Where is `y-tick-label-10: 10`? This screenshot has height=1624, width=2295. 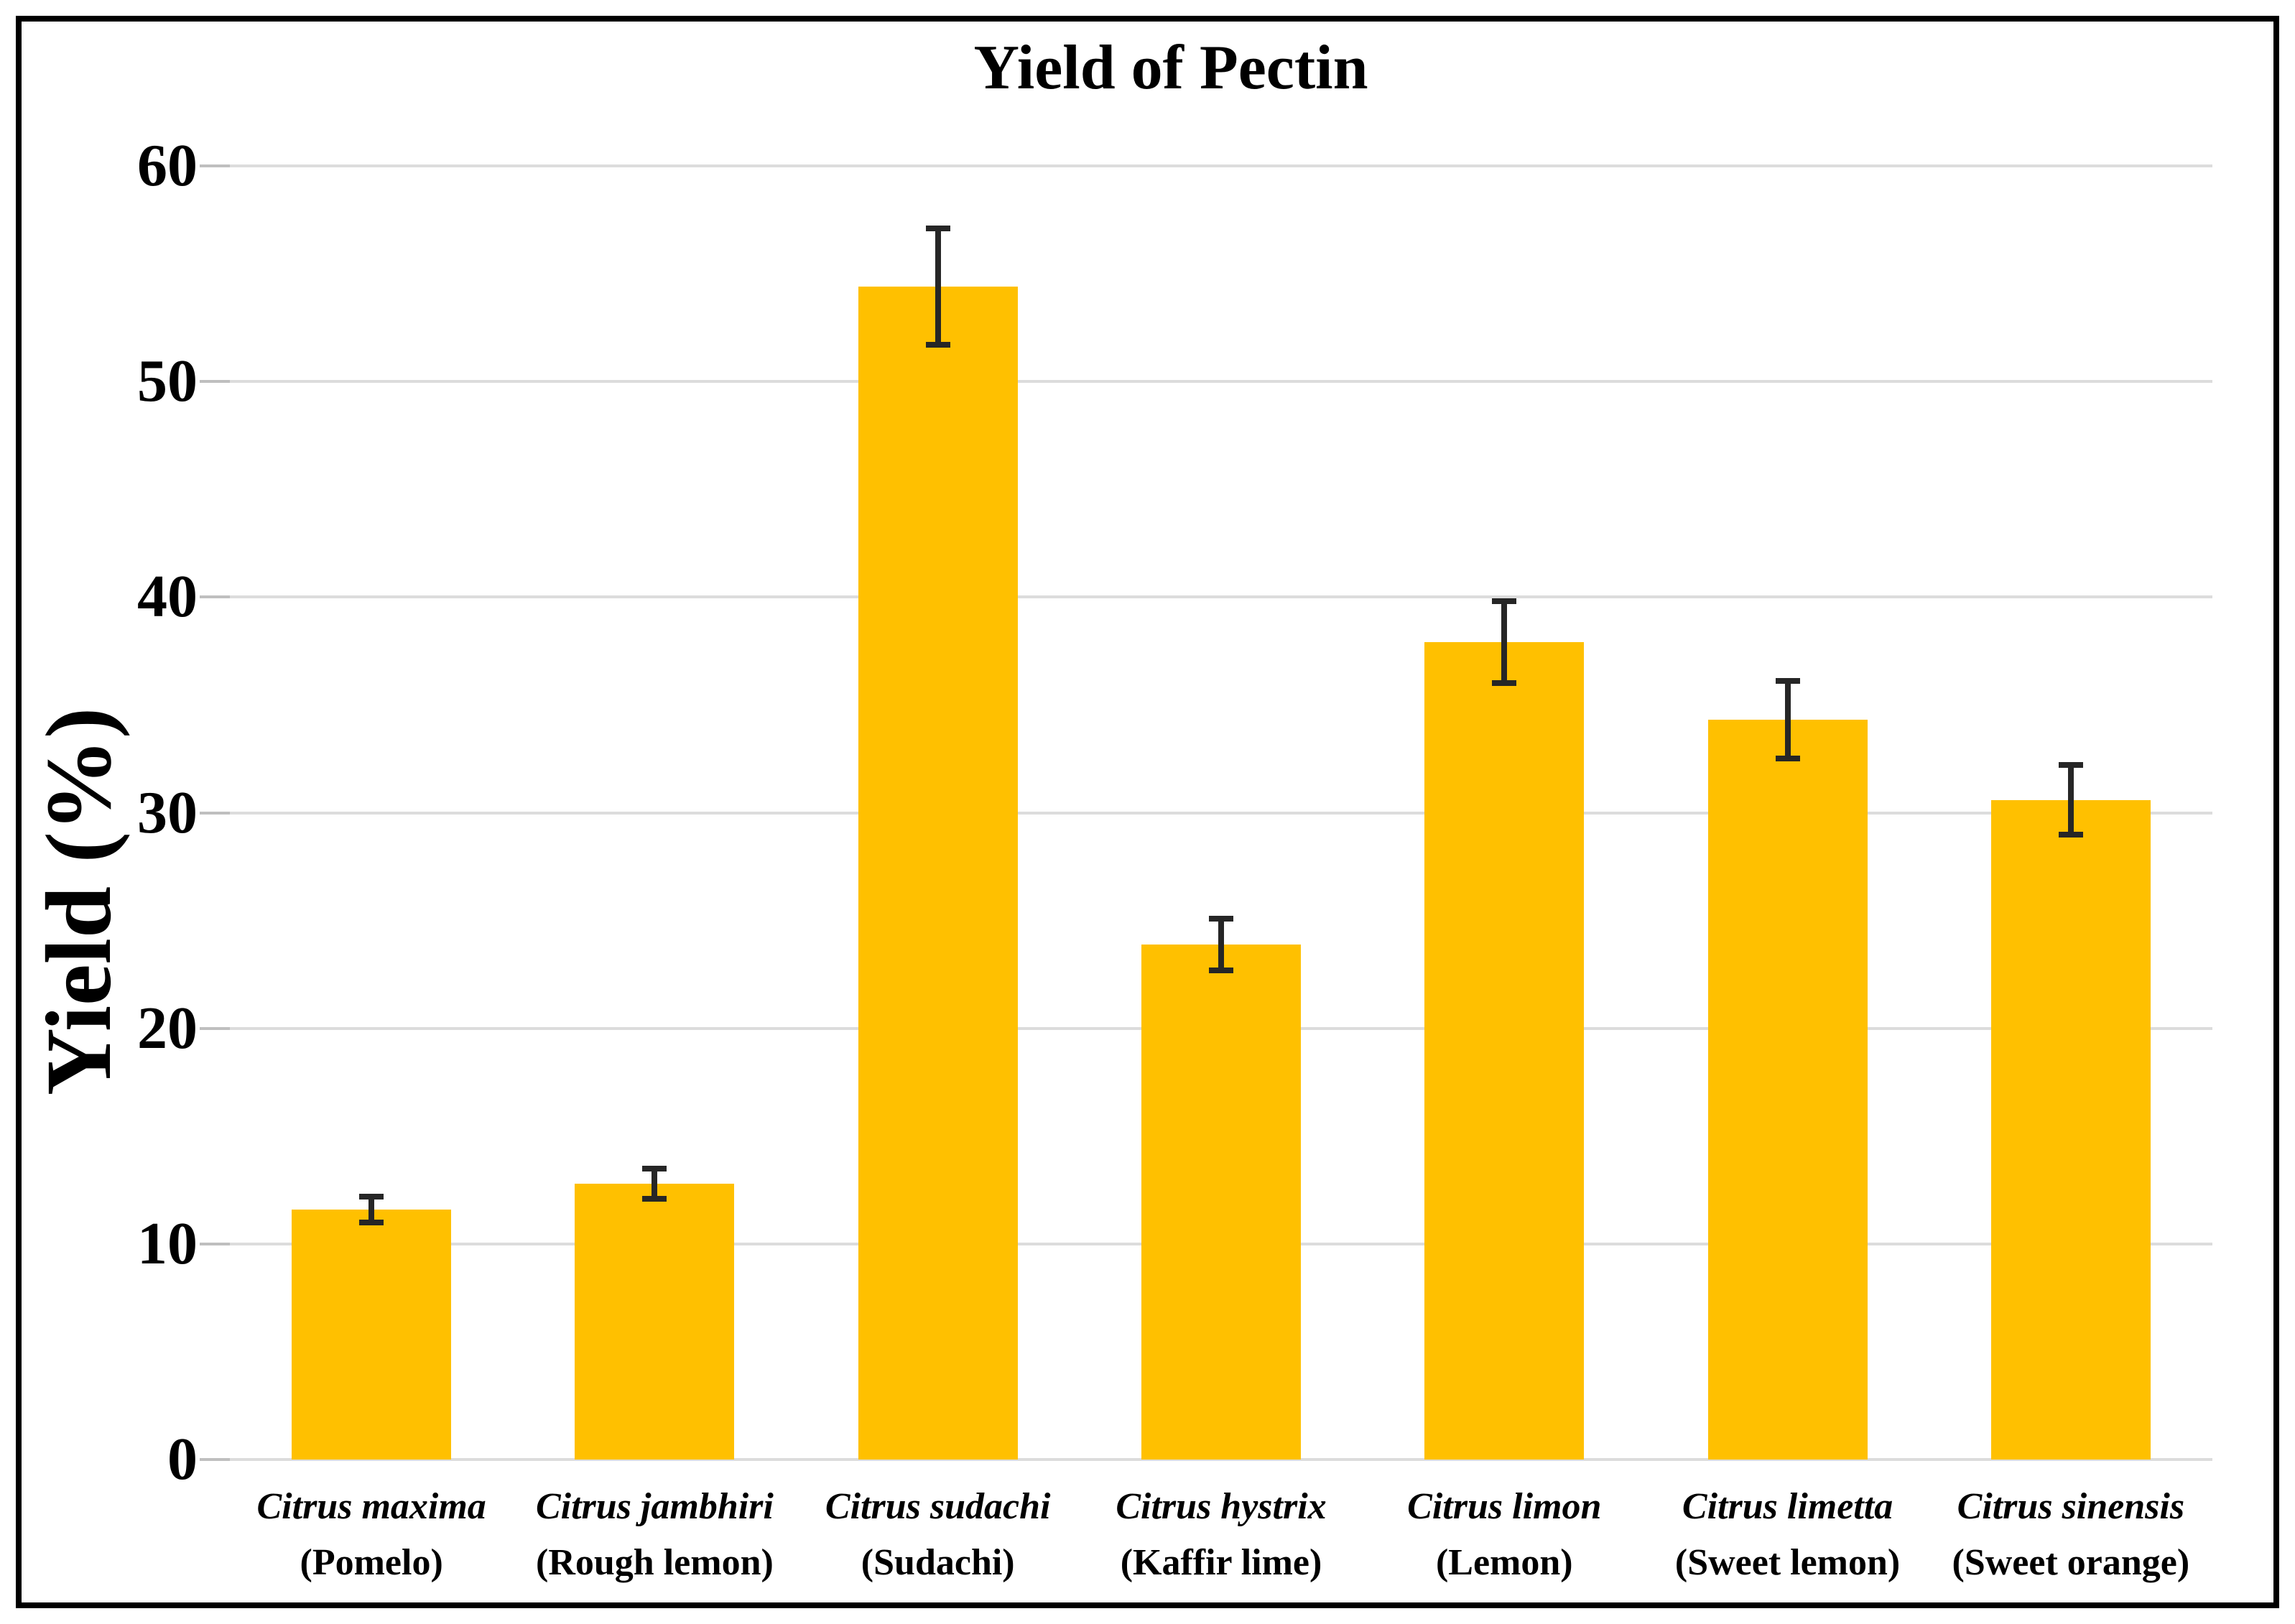 y-tick-label-10: 10 is located at coordinates (167, 1243).